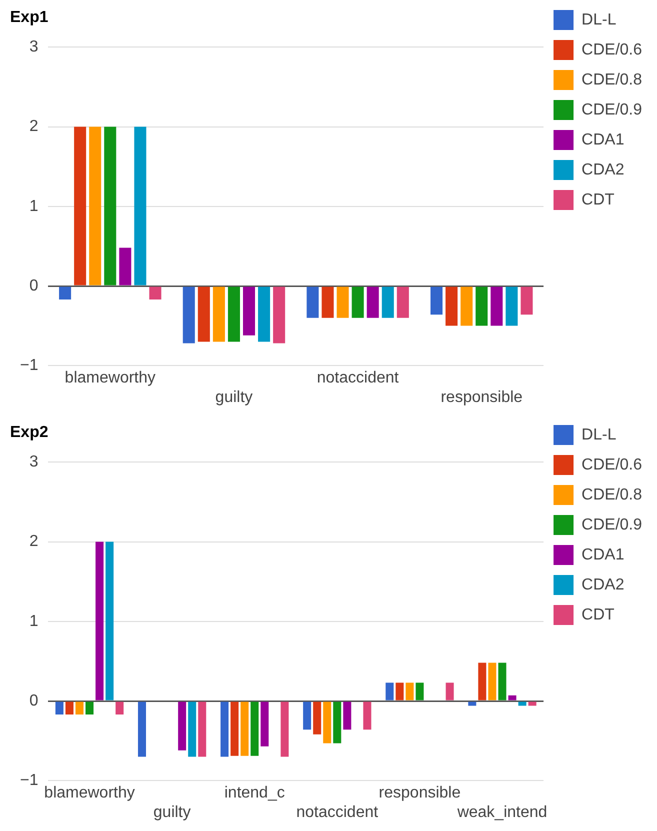  Describe the element at coordinates (29, 17) in the screenshot. I see `chart-title: Exp1` at that location.